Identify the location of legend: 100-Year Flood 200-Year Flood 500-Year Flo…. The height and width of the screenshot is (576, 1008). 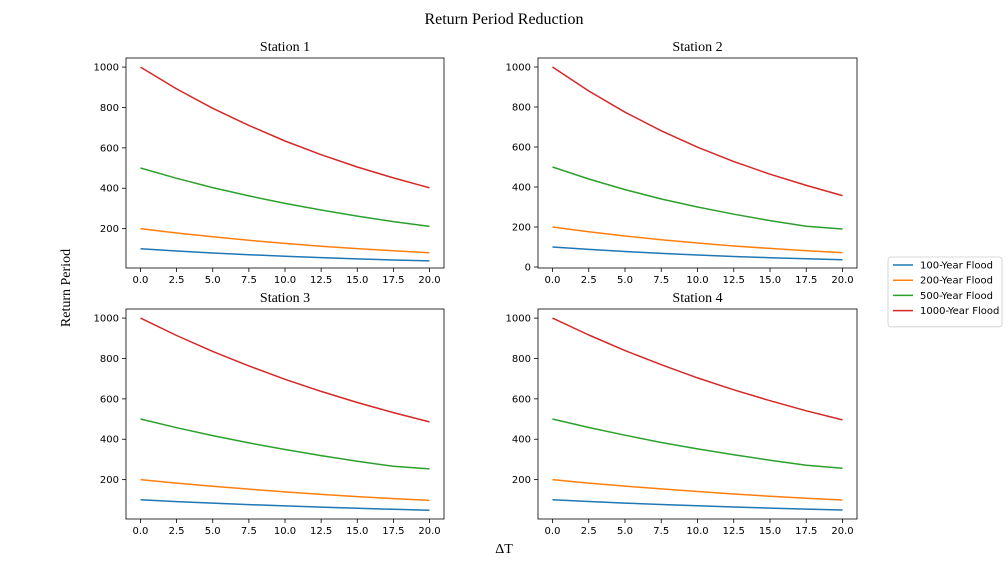
(945, 292).